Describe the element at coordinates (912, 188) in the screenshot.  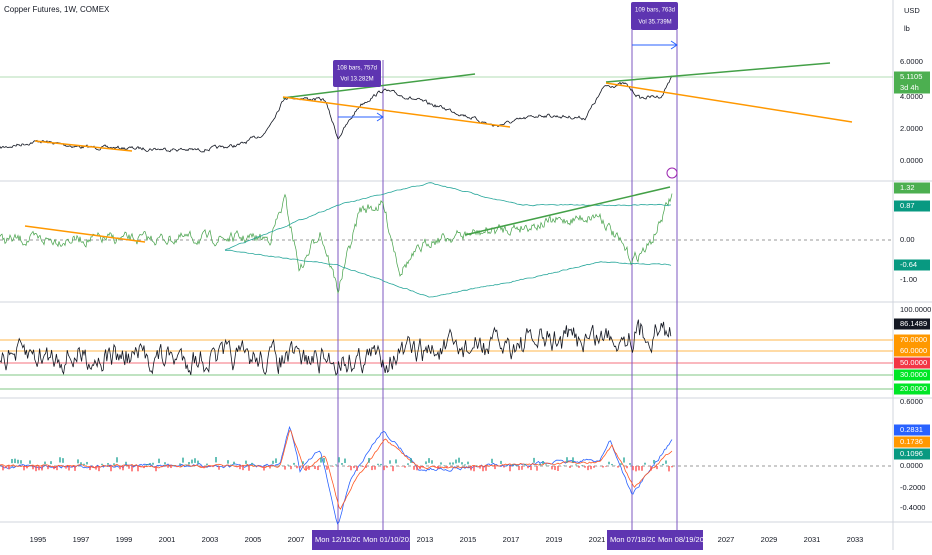
I see `price-badge: 1.32` at that location.